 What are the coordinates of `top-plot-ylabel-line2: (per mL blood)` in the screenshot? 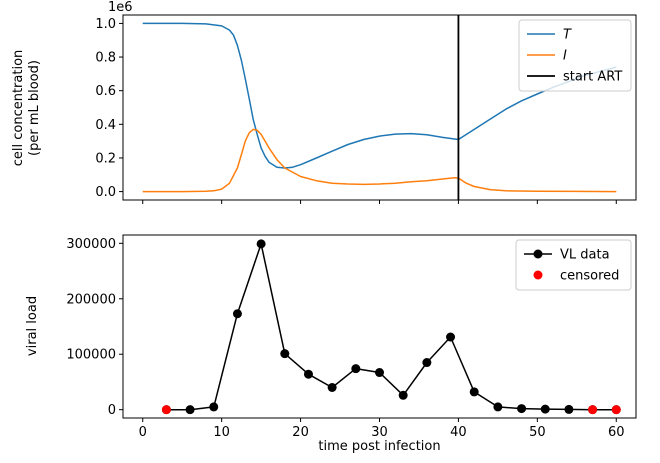 It's located at (34, 108).